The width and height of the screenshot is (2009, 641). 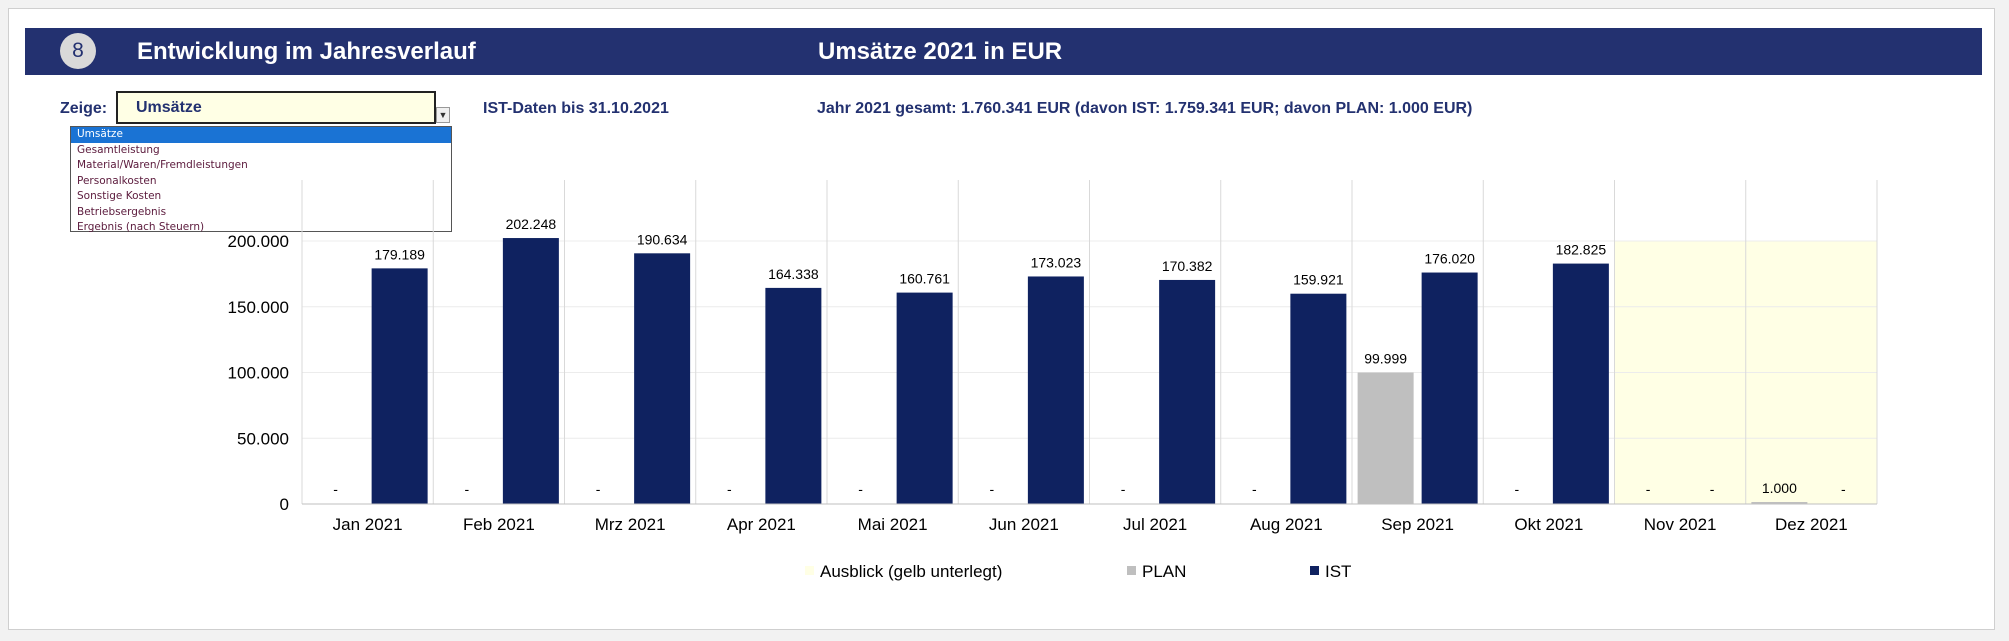 I want to click on data-label: 99.999, so click(x=1385, y=359).